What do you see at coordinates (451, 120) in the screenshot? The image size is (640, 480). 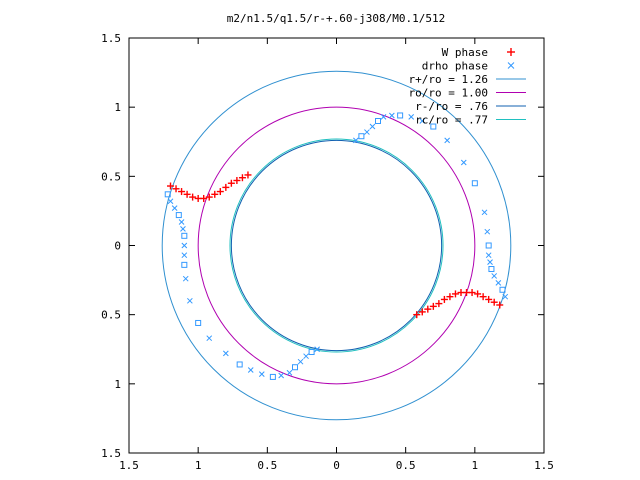 I see `legend-label: rc/ro = .77` at bounding box center [451, 120].